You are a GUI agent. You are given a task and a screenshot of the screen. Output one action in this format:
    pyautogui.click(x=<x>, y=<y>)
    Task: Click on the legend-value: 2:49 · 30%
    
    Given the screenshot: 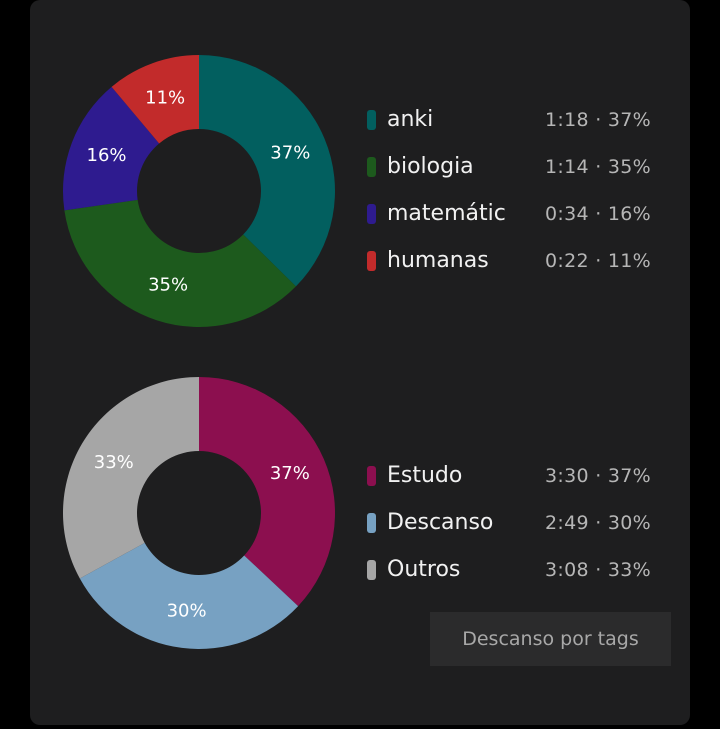 What is the action you would take?
    pyautogui.click(x=597, y=523)
    